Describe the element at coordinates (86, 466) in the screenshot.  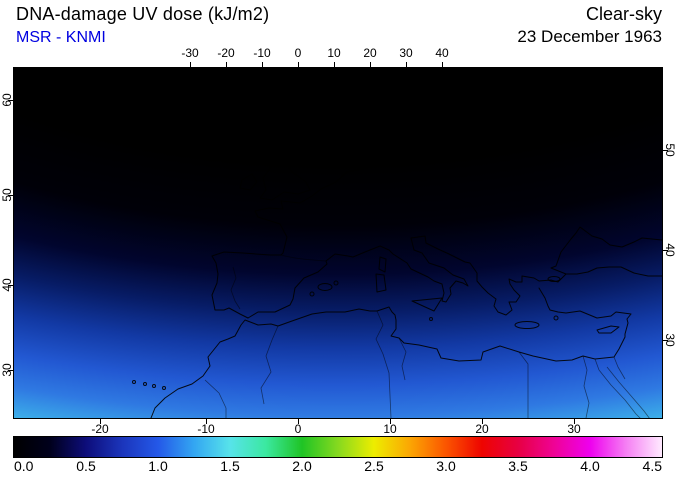
I see `colorbar-tick-label: 0.5` at that location.